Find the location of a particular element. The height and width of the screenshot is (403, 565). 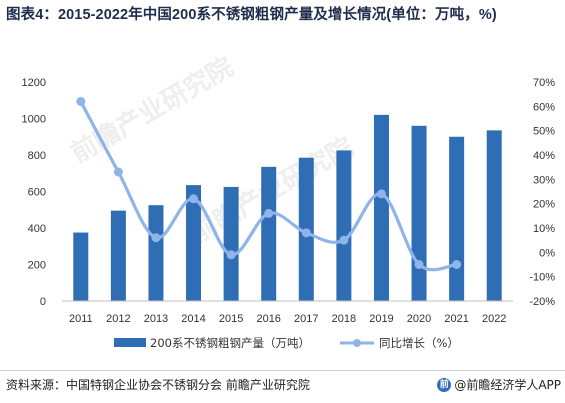

x-tick-label: 2012 is located at coordinates (118, 319).